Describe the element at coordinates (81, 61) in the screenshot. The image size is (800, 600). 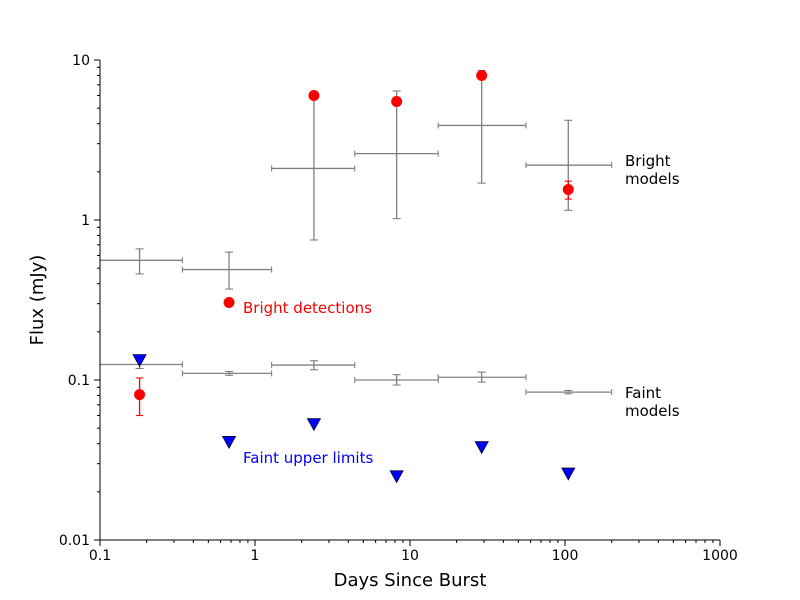
I see `y-tick-label: 10` at that location.